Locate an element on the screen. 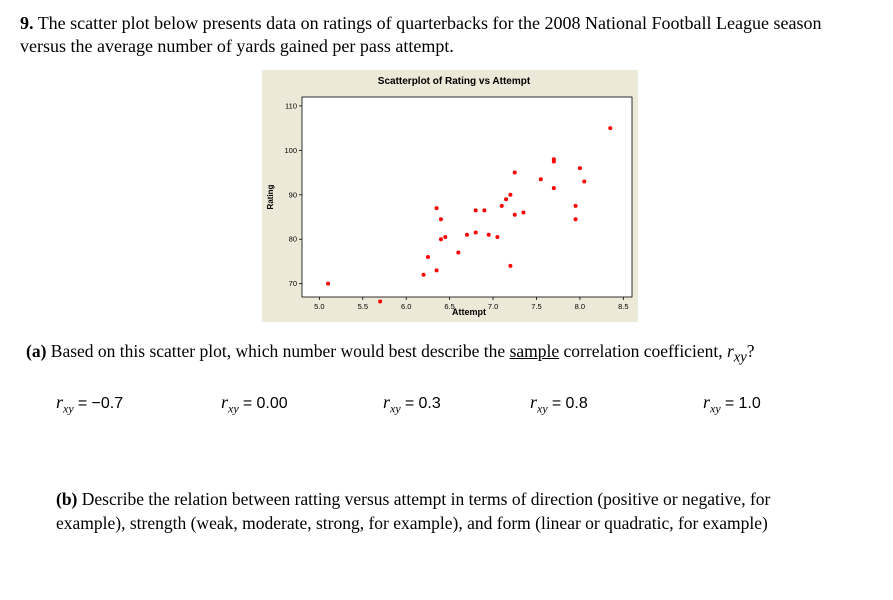  option-value: 0.8 is located at coordinates (576, 403).